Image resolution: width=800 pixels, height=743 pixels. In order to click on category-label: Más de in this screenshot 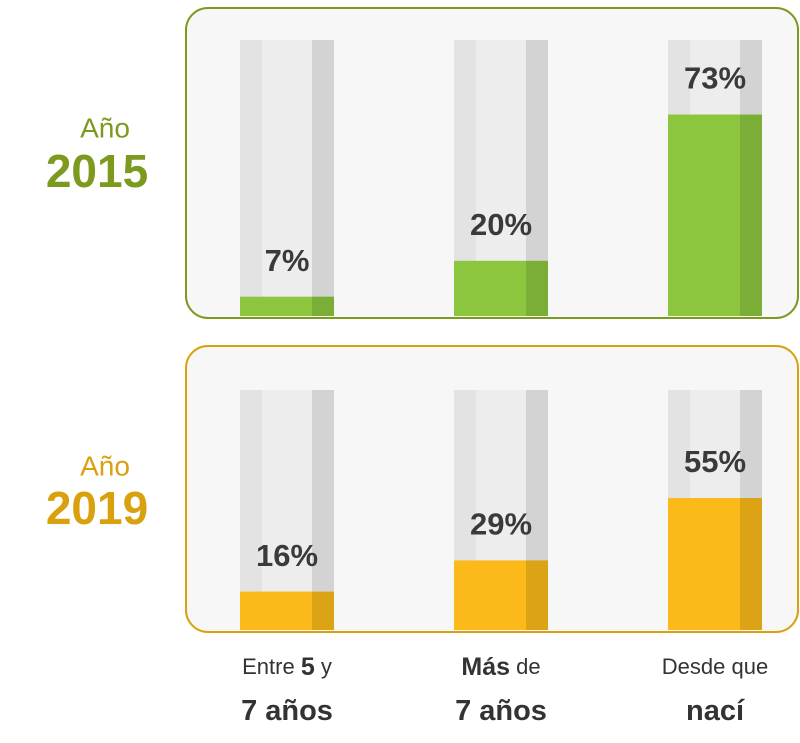, I will do `click(500, 667)`.